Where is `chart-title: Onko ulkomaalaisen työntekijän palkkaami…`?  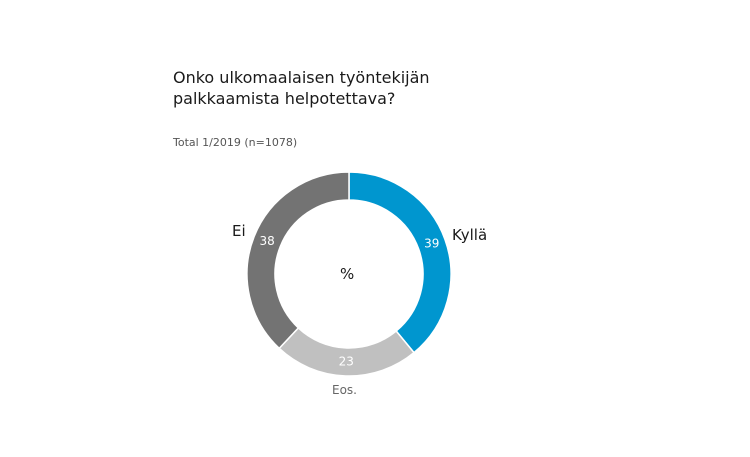
chart-title: Onko ulkomaalaisen työntekijän palkkaami… is located at coordinates (301, 88).